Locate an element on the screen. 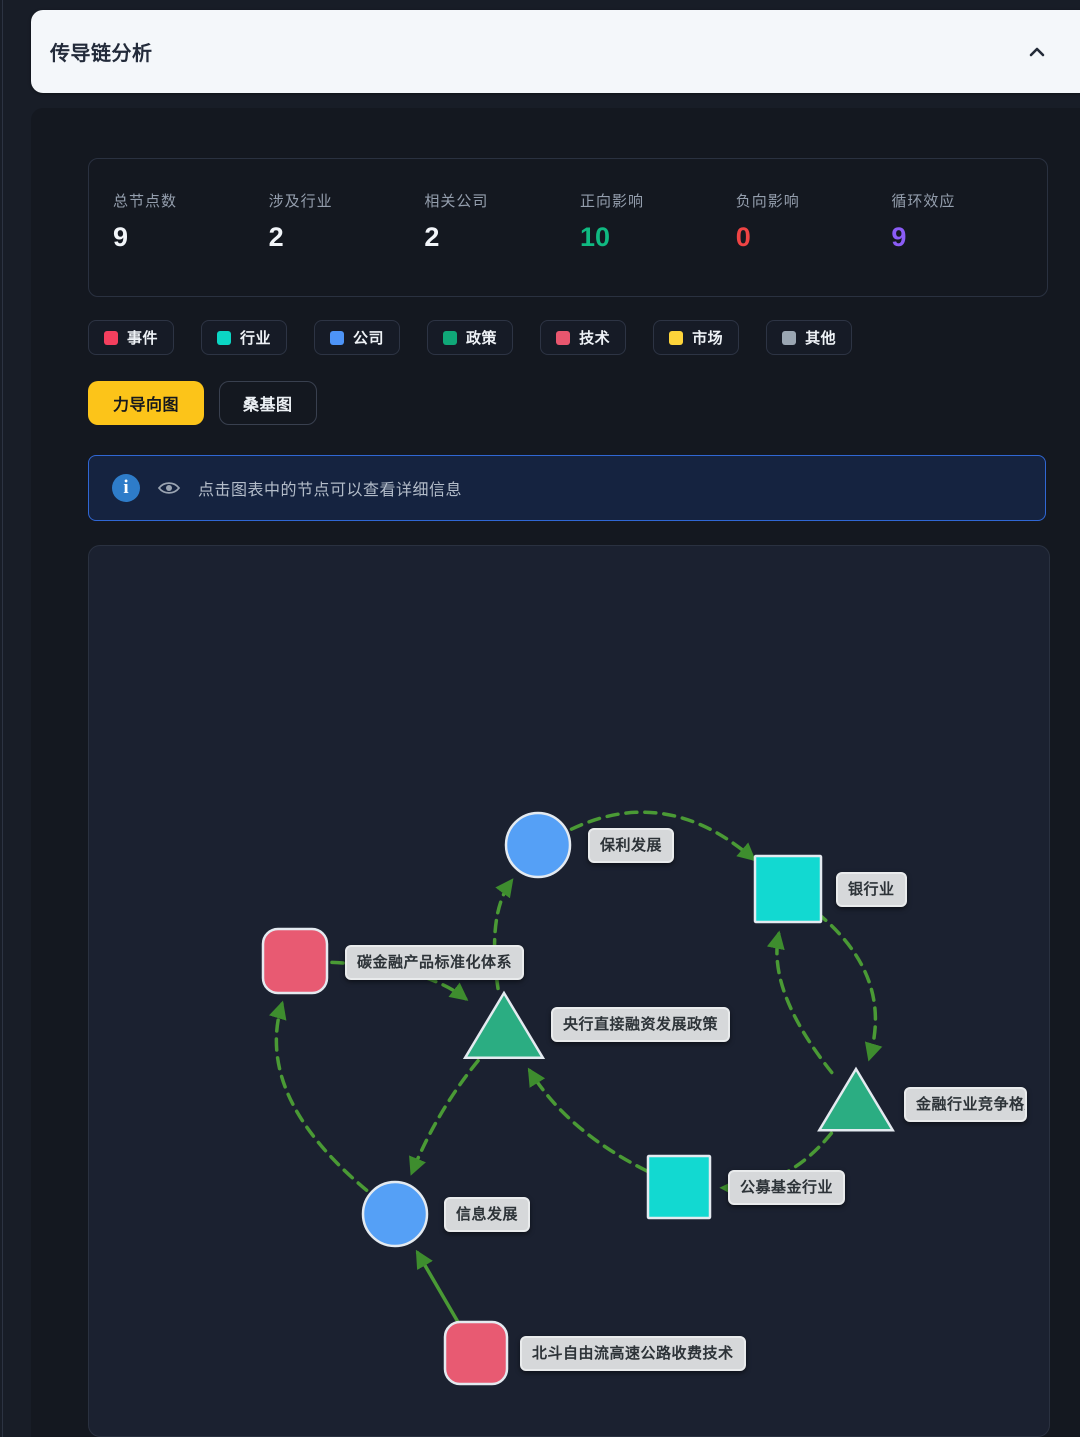  graph-node-yanghang is located at coordinates (504, 1025).